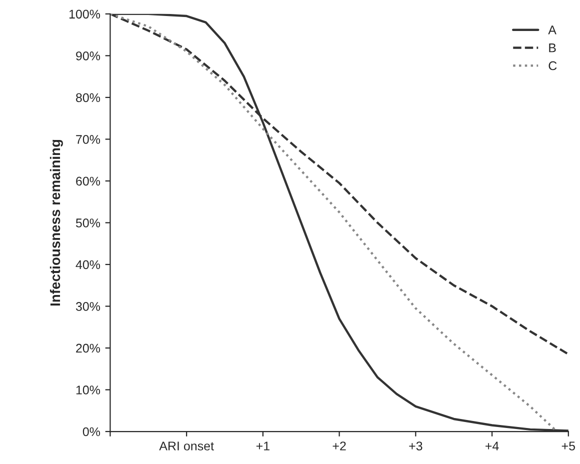 This screenshot has width=580, height=464. What do you see at coordinates (88, 139) in the screenshot?
I see `y-tick-label: 70%` at bounding box center [88, 139].